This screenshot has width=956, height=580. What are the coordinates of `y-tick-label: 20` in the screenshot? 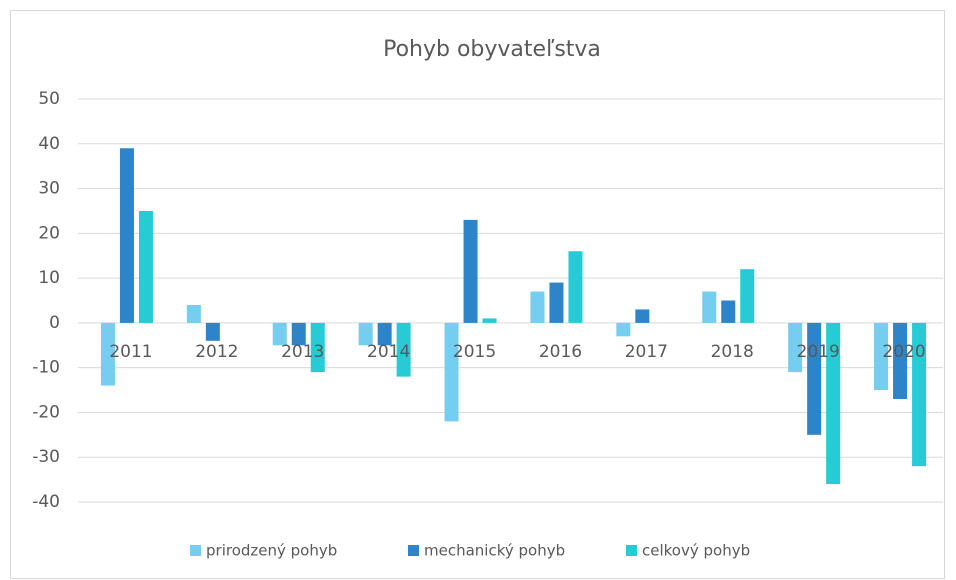 It's located at (49, 233).